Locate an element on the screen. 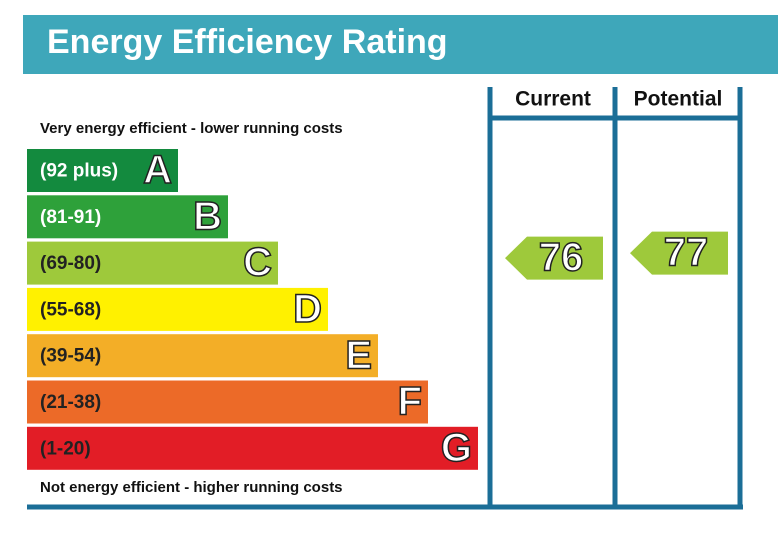 The height and width of the screenshot is (541, 778). band-letter: B is located at coordinates (207, 216).